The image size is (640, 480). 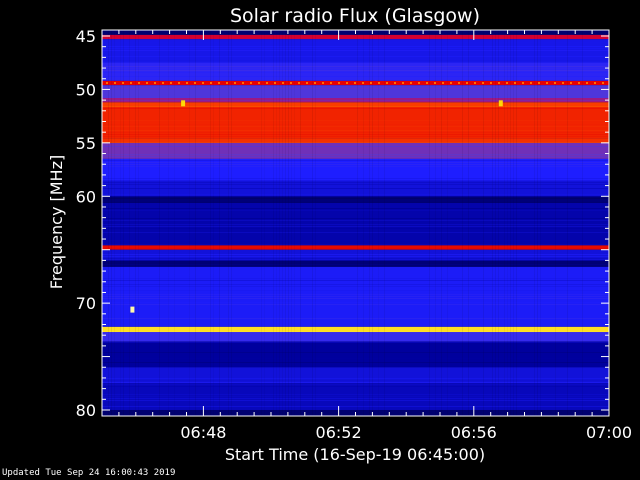 I want to click on y-tick-label: 55, so click(x=86, y=143).